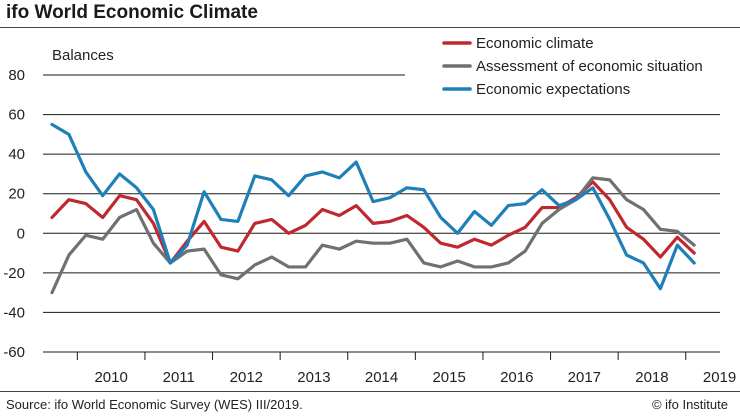  Describe the element at coordinates (589, 66) in the screenshot. I see `legend-label: Assessment of economic situation` at that location.